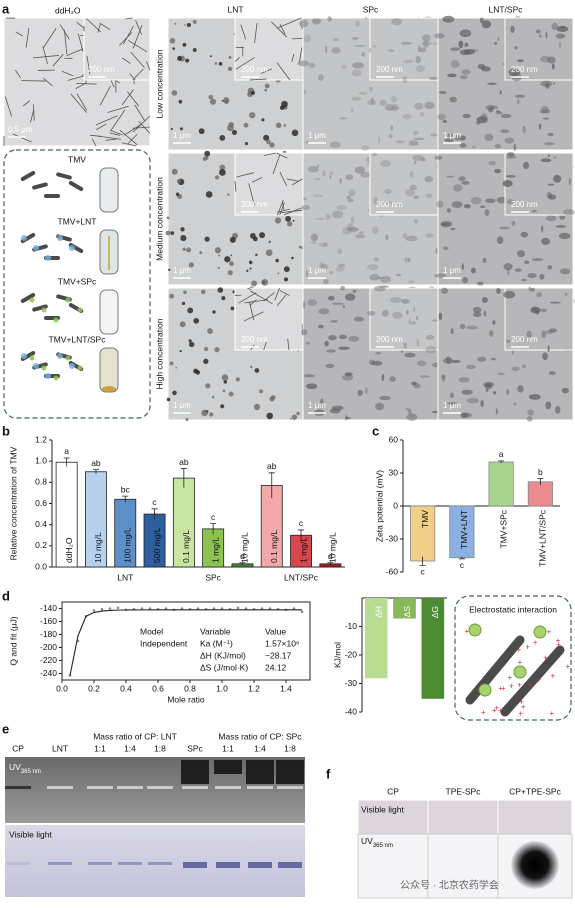 The width and height of the screenshot is (575, 908). I want to click on spc-particle, so click(485, 690).